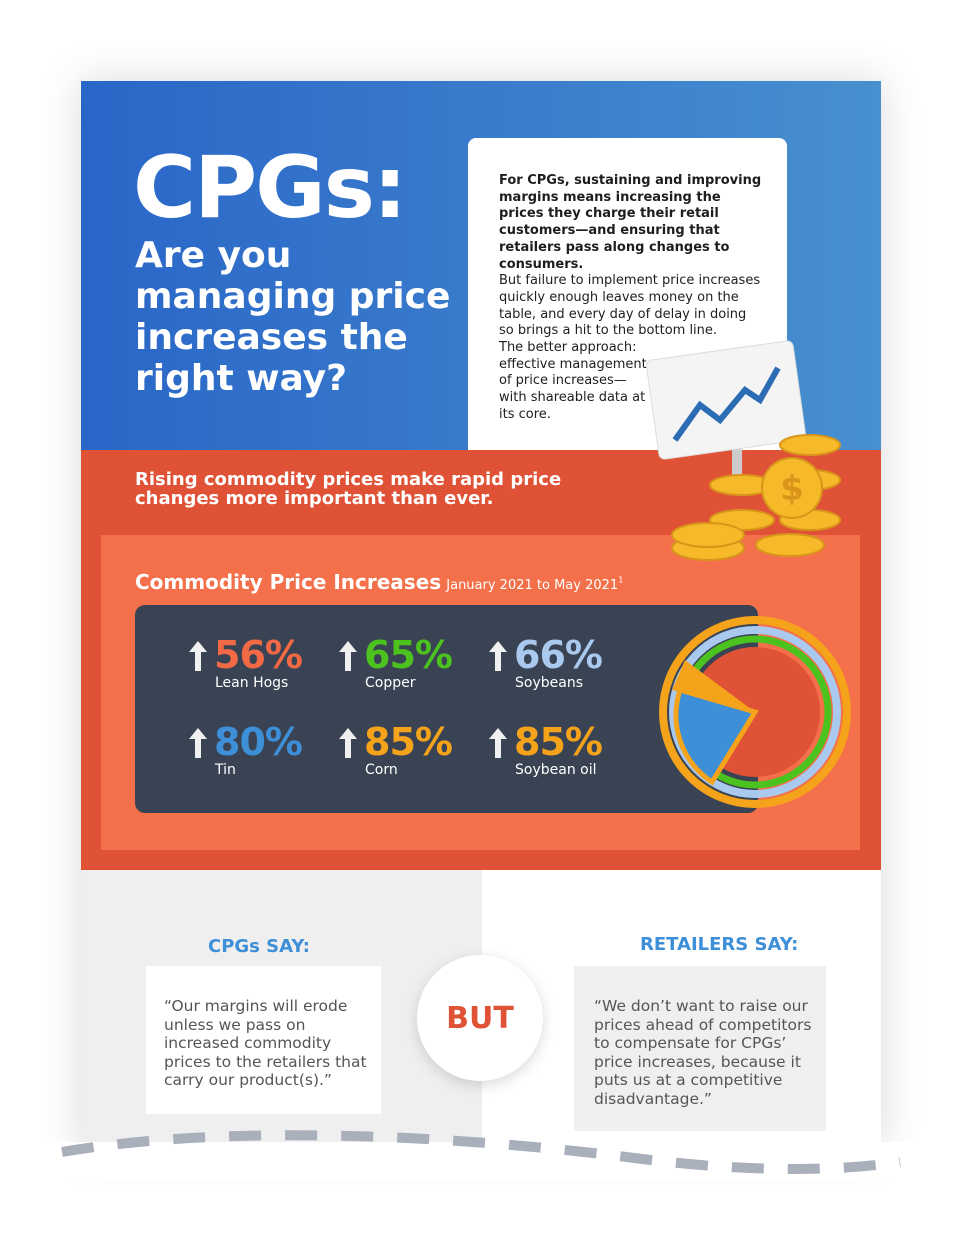 The image size is (962, 1246). What do you see at coordinates (756, 497) in the screenshot?
I see `coins: $` at bounding box center [756, 497].